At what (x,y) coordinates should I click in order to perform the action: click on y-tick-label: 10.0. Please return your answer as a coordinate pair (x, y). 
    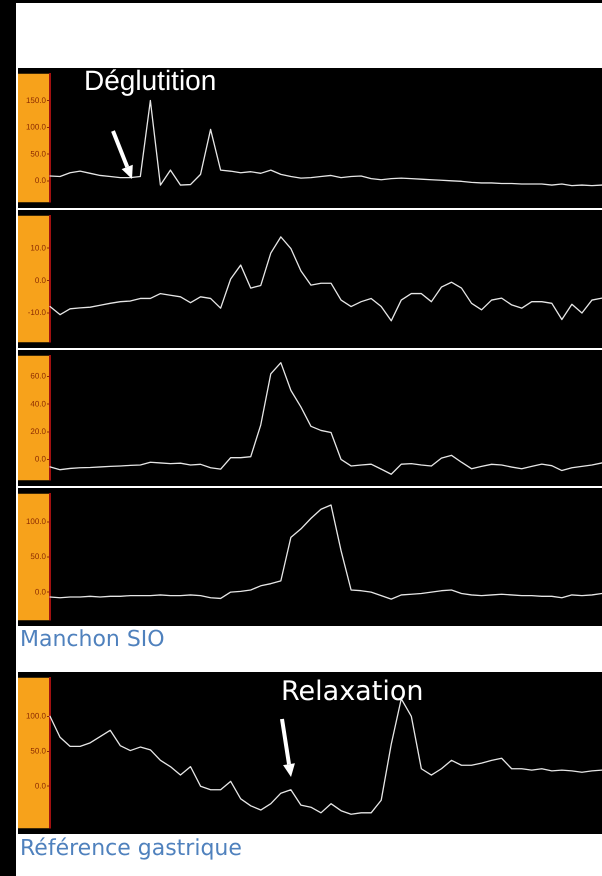
    Looking at the image, I should click on (38, 247).